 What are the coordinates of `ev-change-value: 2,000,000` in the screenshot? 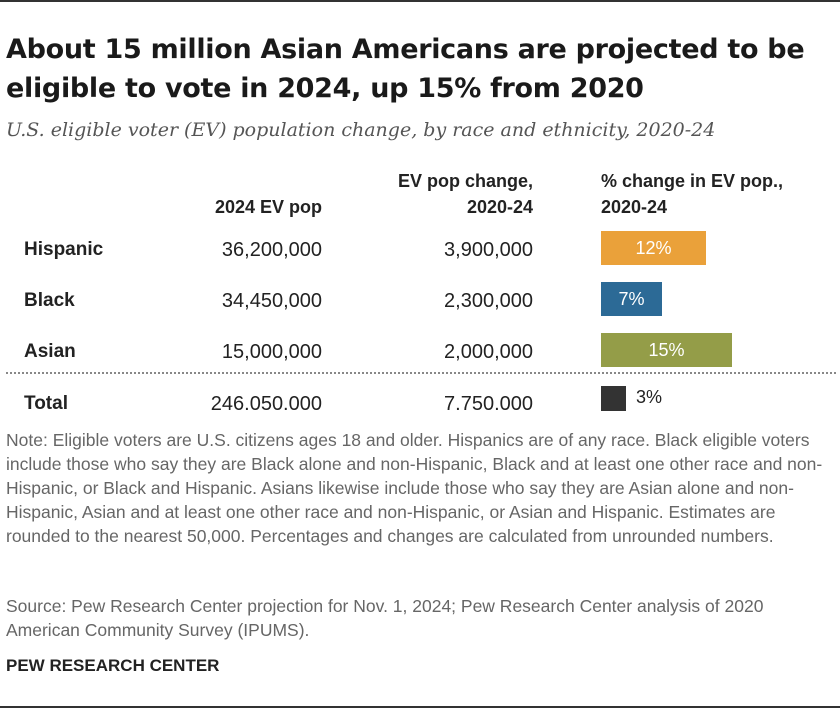 It's located at (488, 352).